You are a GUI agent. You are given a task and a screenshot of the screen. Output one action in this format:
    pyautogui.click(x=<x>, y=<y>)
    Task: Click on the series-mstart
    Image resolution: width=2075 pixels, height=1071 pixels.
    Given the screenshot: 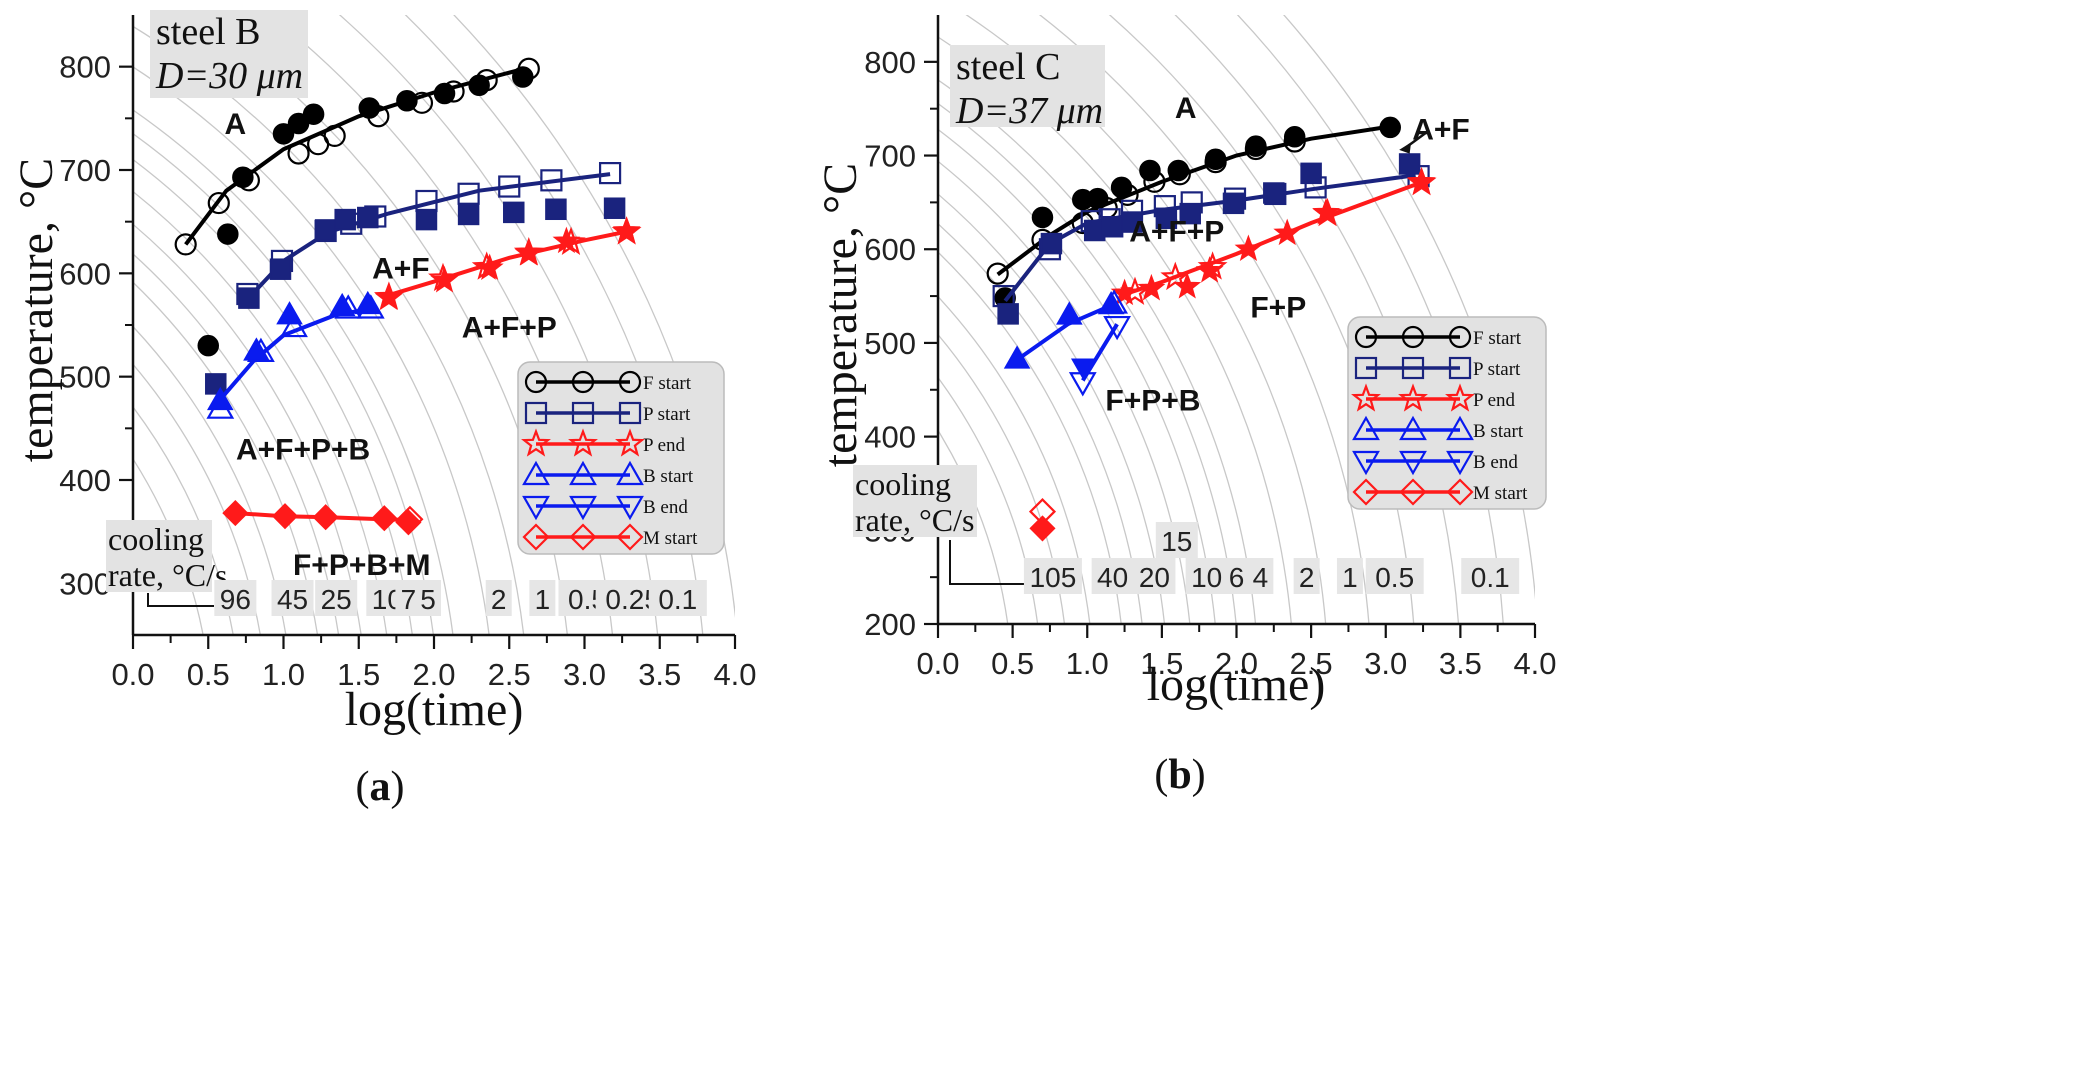 What is the action you would take?
    pyautogui.click(x=1042, y=520)
    